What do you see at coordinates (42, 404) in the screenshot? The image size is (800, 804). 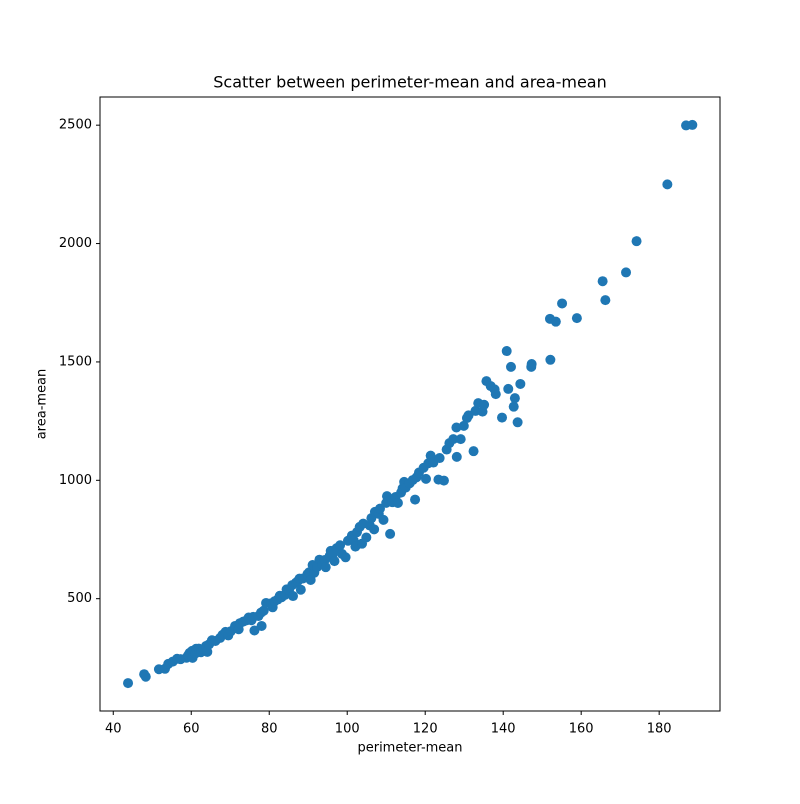 I see `y-axis-label: area-mean` at bounding box center [42, 404].